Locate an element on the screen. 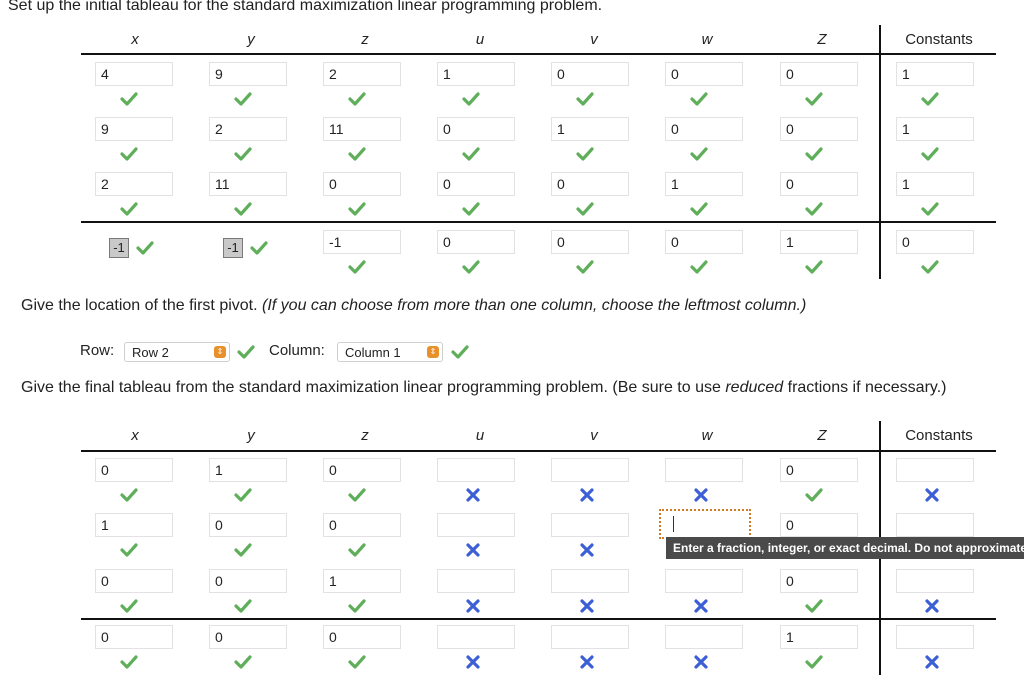 This screenshot has width=1024, height=688. final-question-text-end: fractions if necessary.) is located at coordinates (867, 387).